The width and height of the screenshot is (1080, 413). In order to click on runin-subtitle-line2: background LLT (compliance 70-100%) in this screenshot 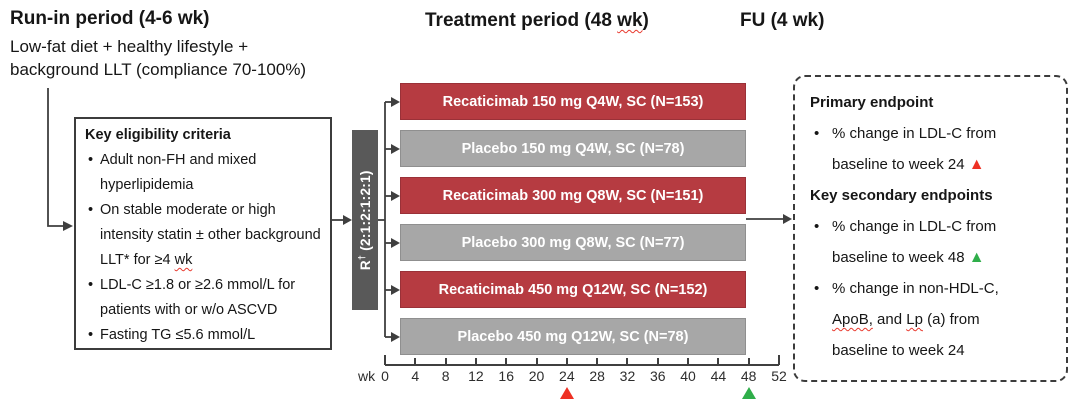, I will do `click(158, 69)`.